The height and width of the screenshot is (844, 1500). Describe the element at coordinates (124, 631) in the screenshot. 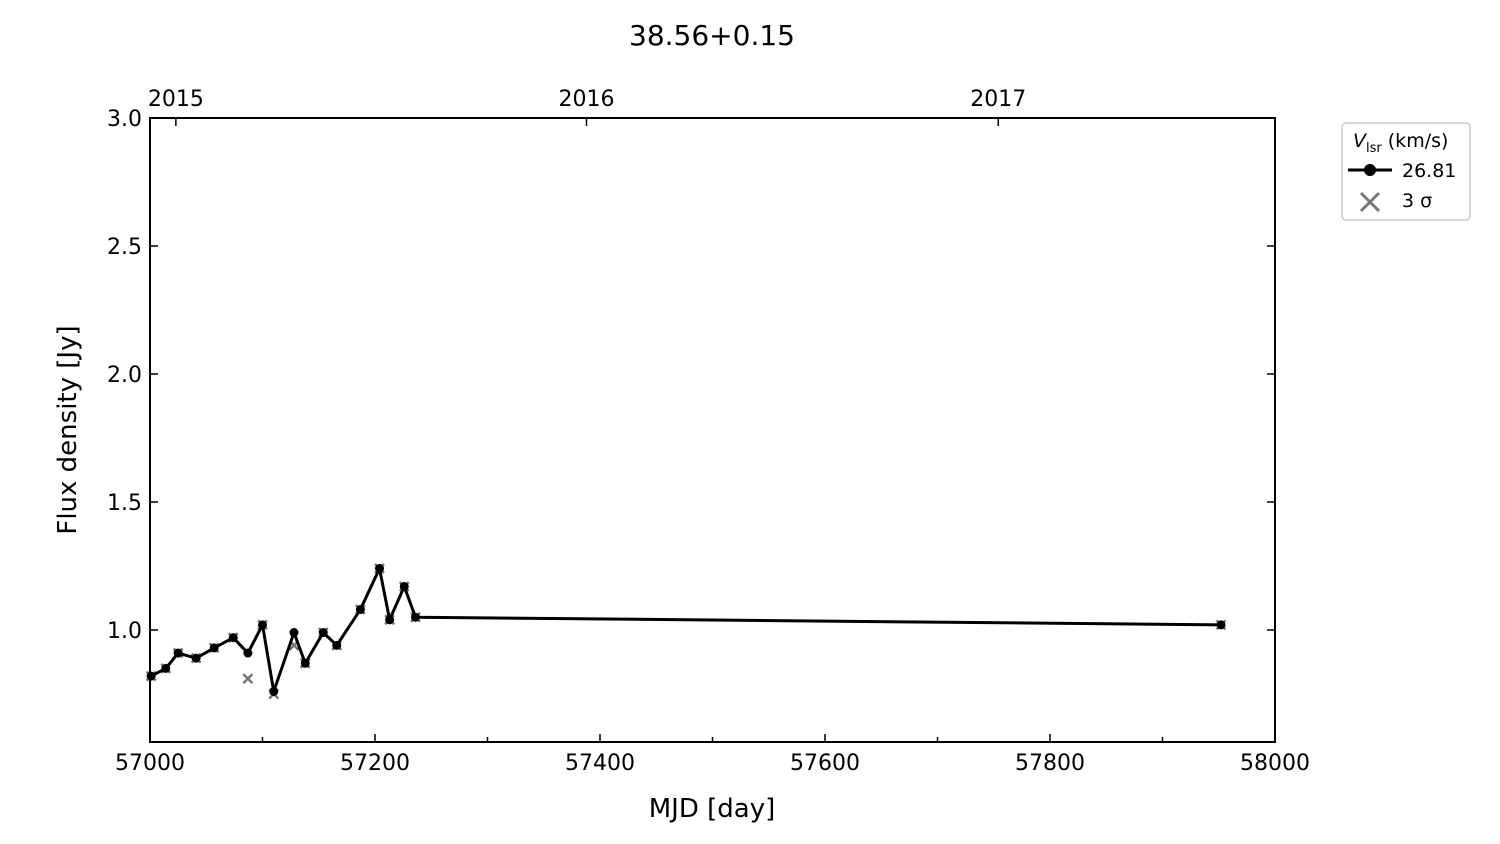

I see `y-tick-label: 1.0` at that location.